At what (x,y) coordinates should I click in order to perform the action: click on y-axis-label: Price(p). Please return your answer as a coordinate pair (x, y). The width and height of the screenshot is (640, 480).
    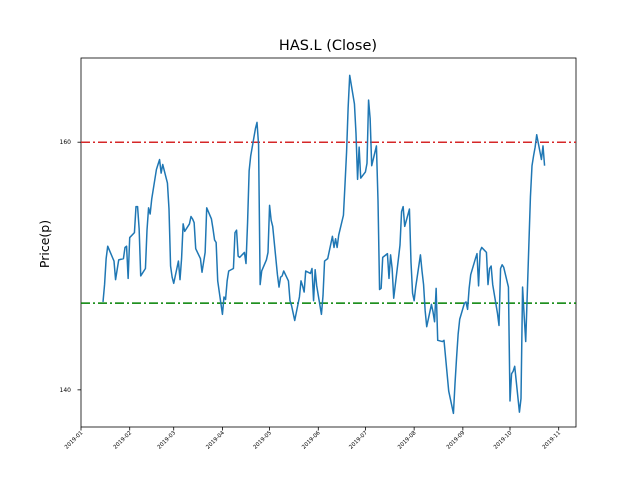
    Looking at the image, I should click on (44, 244).